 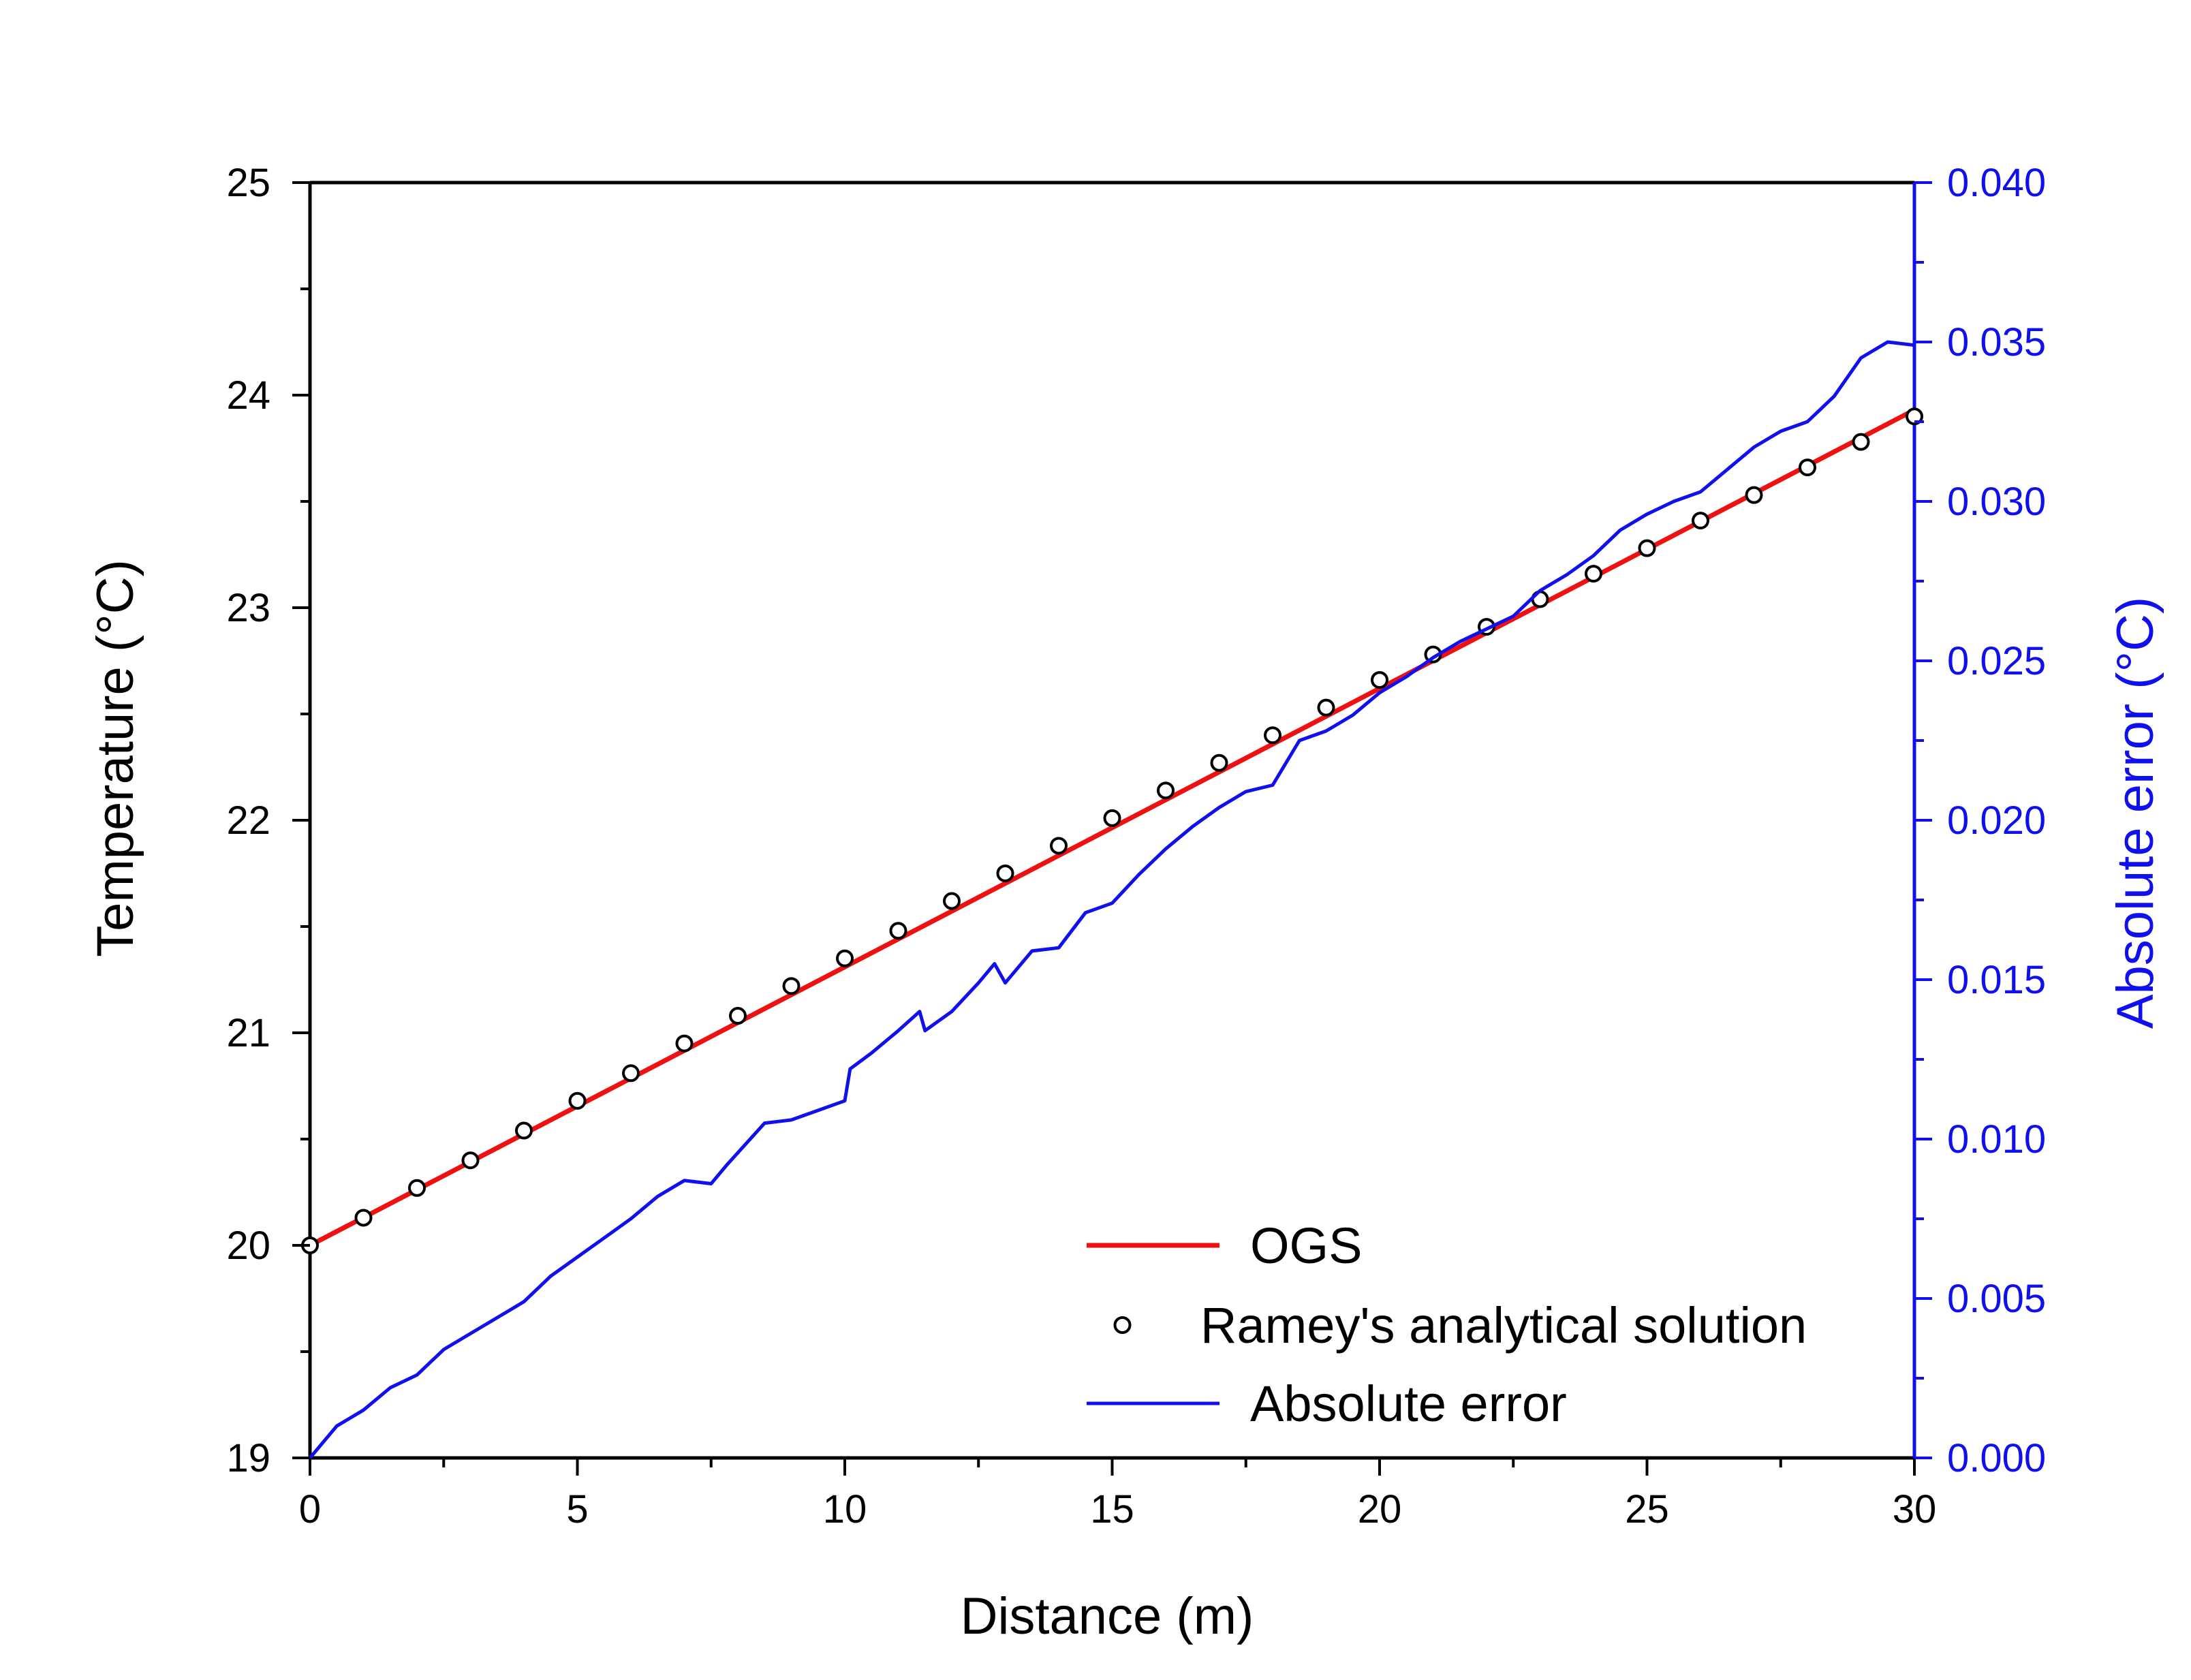 What do you see at coordinates (1107, 1616) in the screenshot?
I see `x-axis-title: Distance (m)` at bounding box center [1107, 1616].